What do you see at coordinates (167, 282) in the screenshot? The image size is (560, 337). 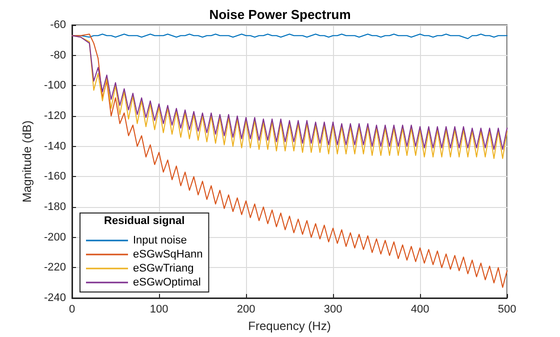 I see `legend-label: eSGwOptimal` at bounding box center [167, 282].